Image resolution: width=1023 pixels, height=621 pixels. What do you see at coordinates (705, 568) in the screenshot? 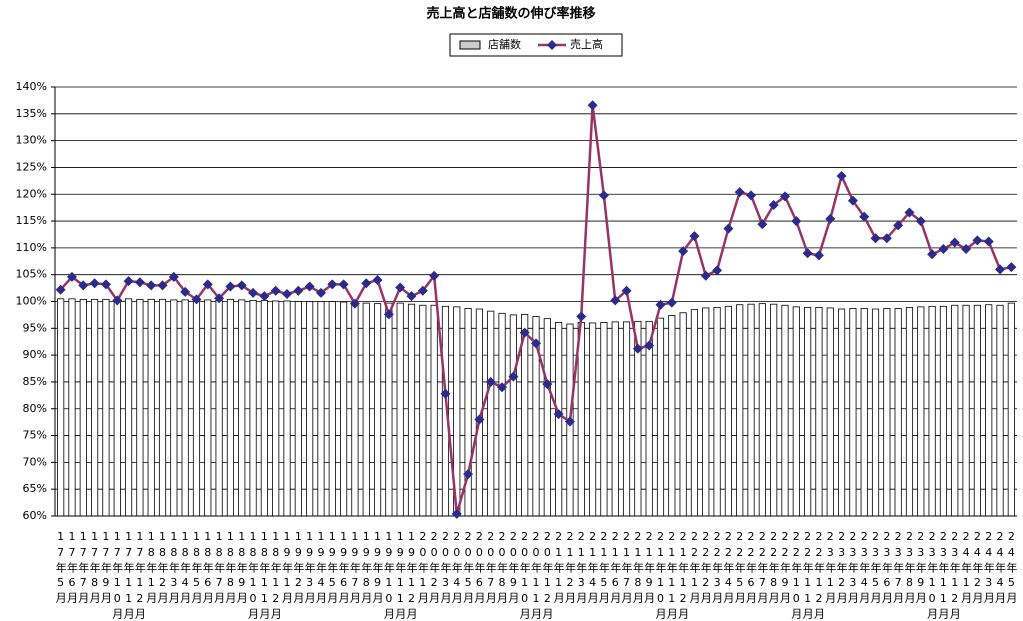
I see `x-tick-label: 22年2月` at bounding box center [705, 568].